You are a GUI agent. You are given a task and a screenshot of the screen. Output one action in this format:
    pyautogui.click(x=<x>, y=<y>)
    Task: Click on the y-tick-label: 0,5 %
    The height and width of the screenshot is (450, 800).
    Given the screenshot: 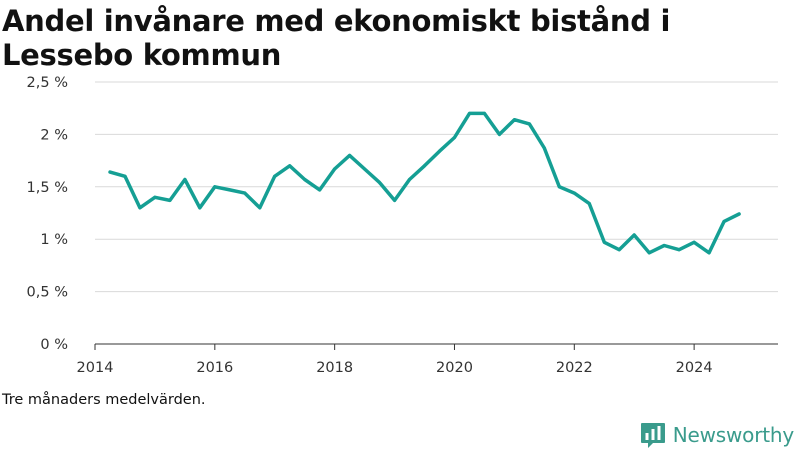 What is the action you would take?
    pyautogui.click(x=47, y=293)
    